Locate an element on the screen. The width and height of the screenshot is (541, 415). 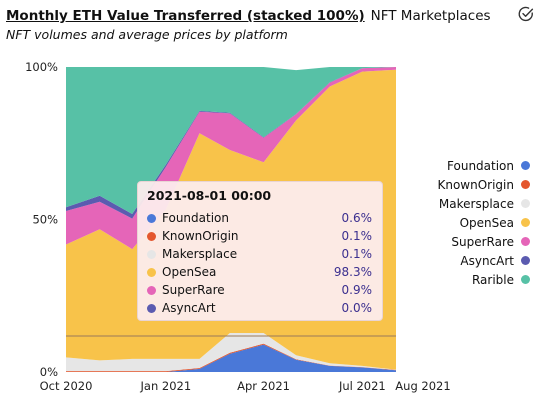
x-tick-label: Oct 2020 is located at coordinates (66, 386).